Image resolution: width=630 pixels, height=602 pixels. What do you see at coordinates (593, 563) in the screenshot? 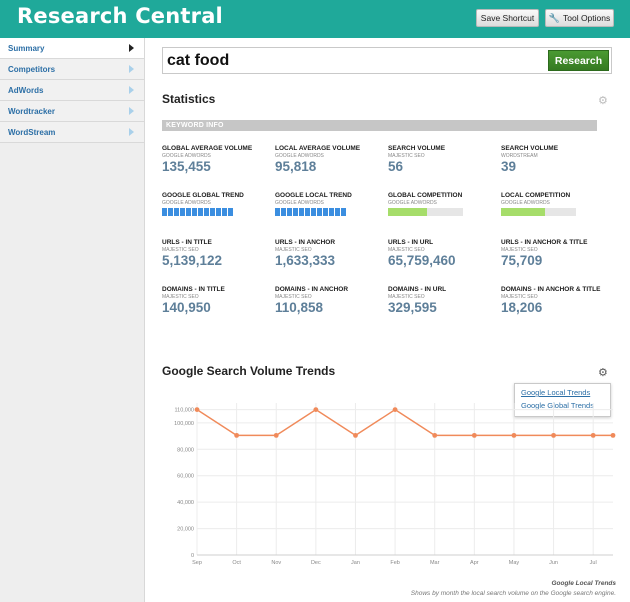
I see `x-tick-label: Jul` at bounding box center [593, 563].